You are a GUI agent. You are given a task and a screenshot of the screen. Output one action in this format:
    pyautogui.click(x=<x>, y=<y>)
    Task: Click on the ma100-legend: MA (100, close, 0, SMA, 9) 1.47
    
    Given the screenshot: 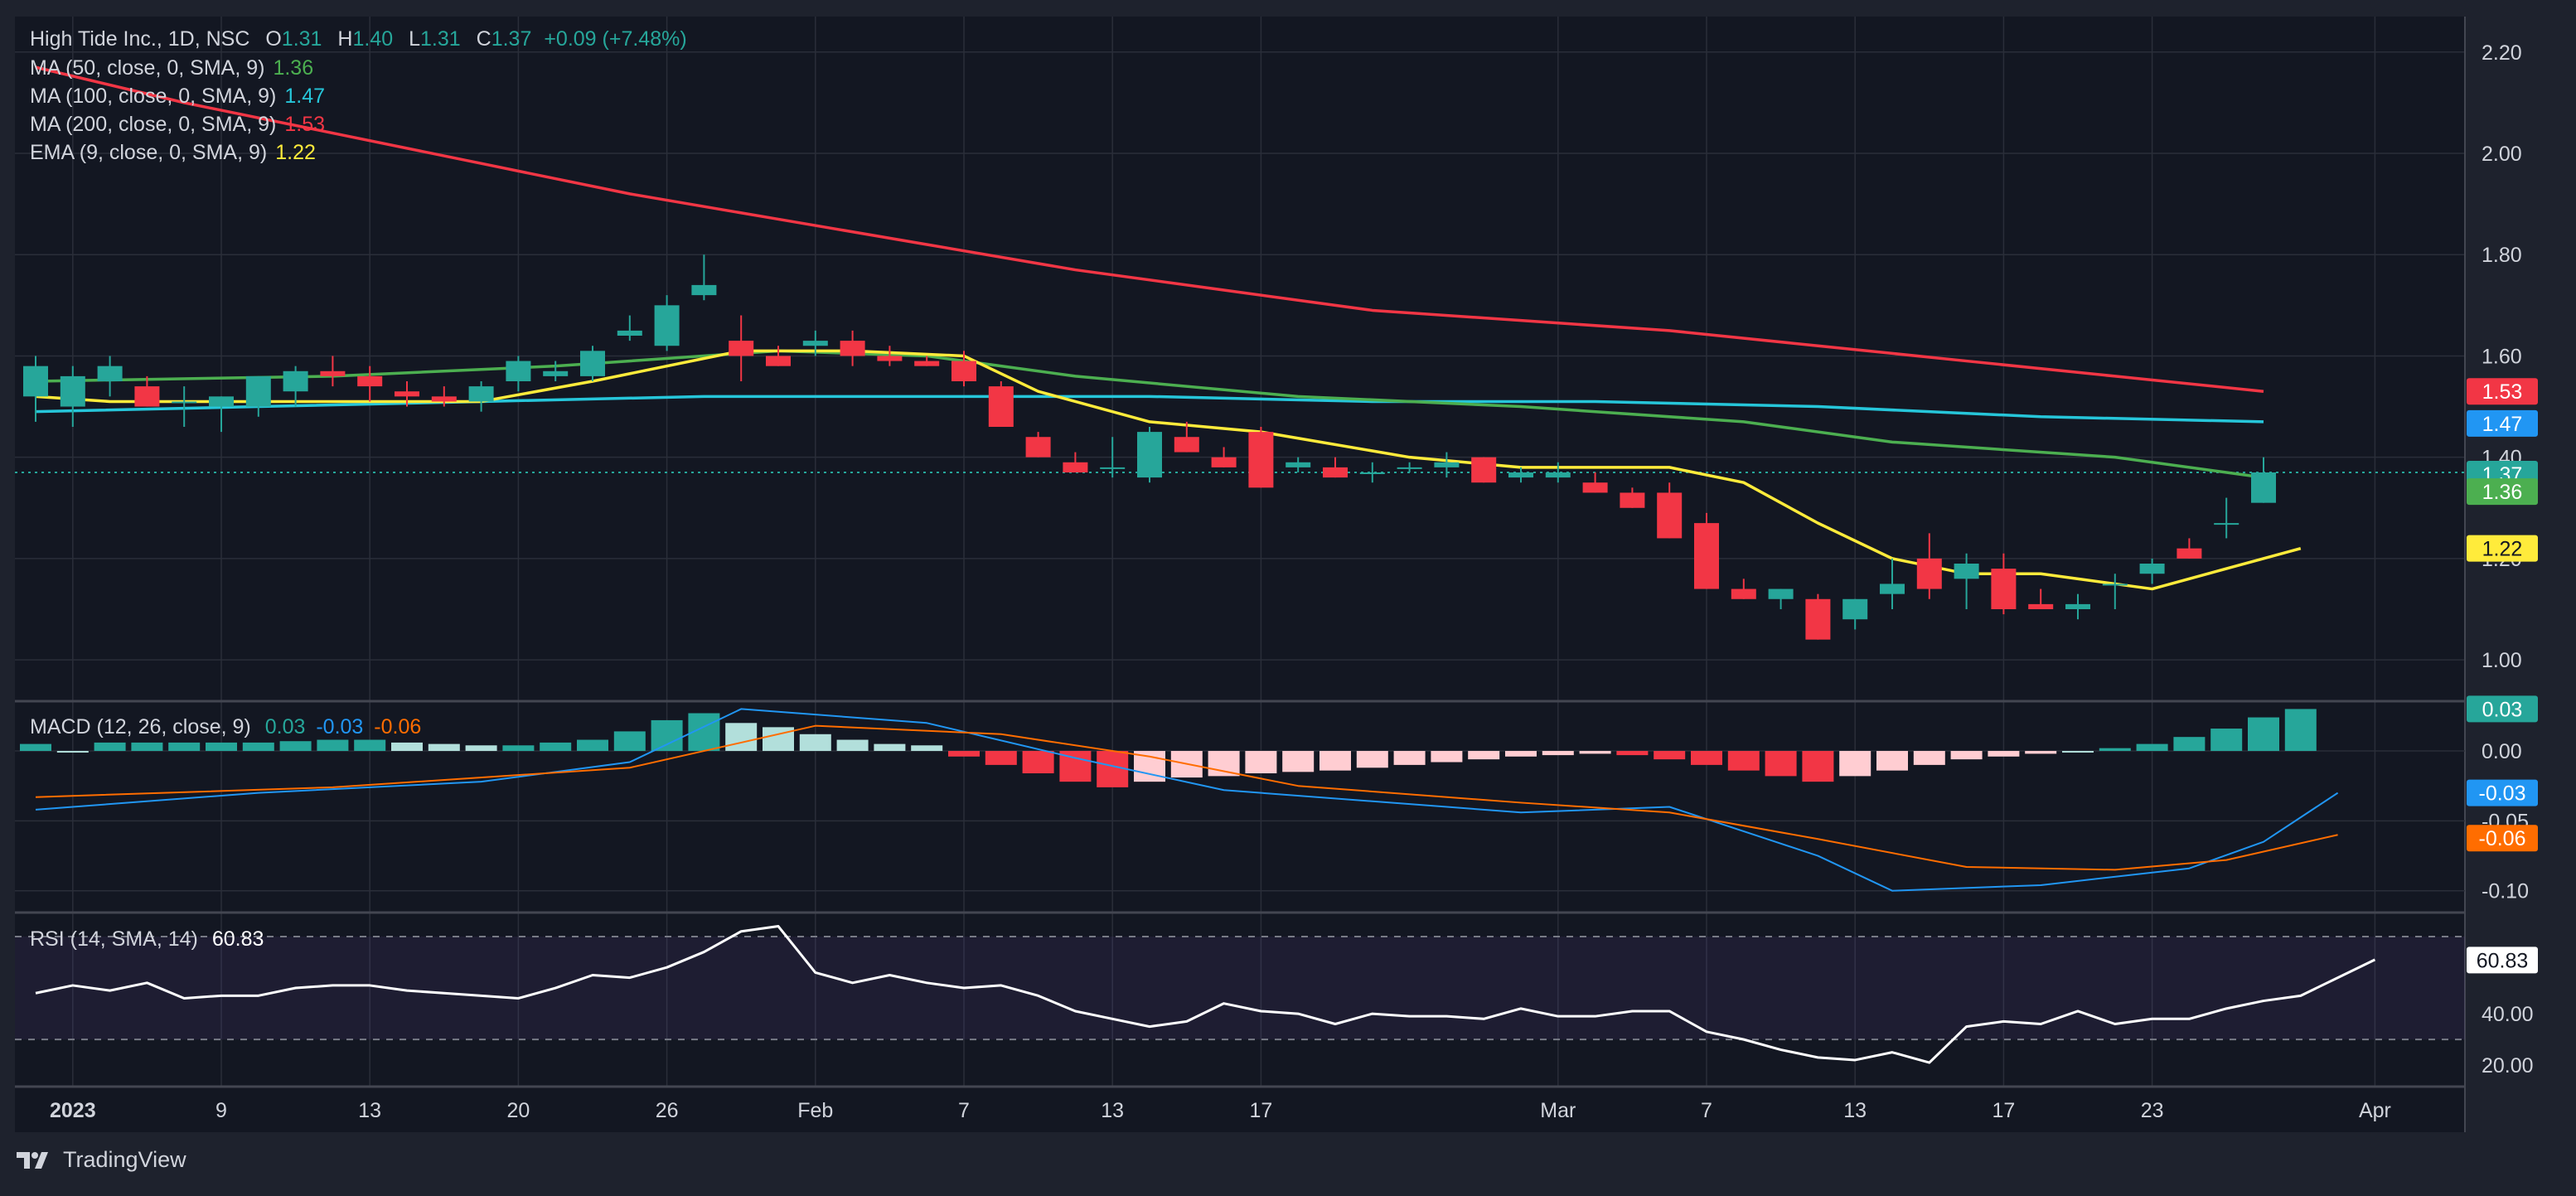 What is the action you would take?
    pyautogui.click(x=177, y=96)
    